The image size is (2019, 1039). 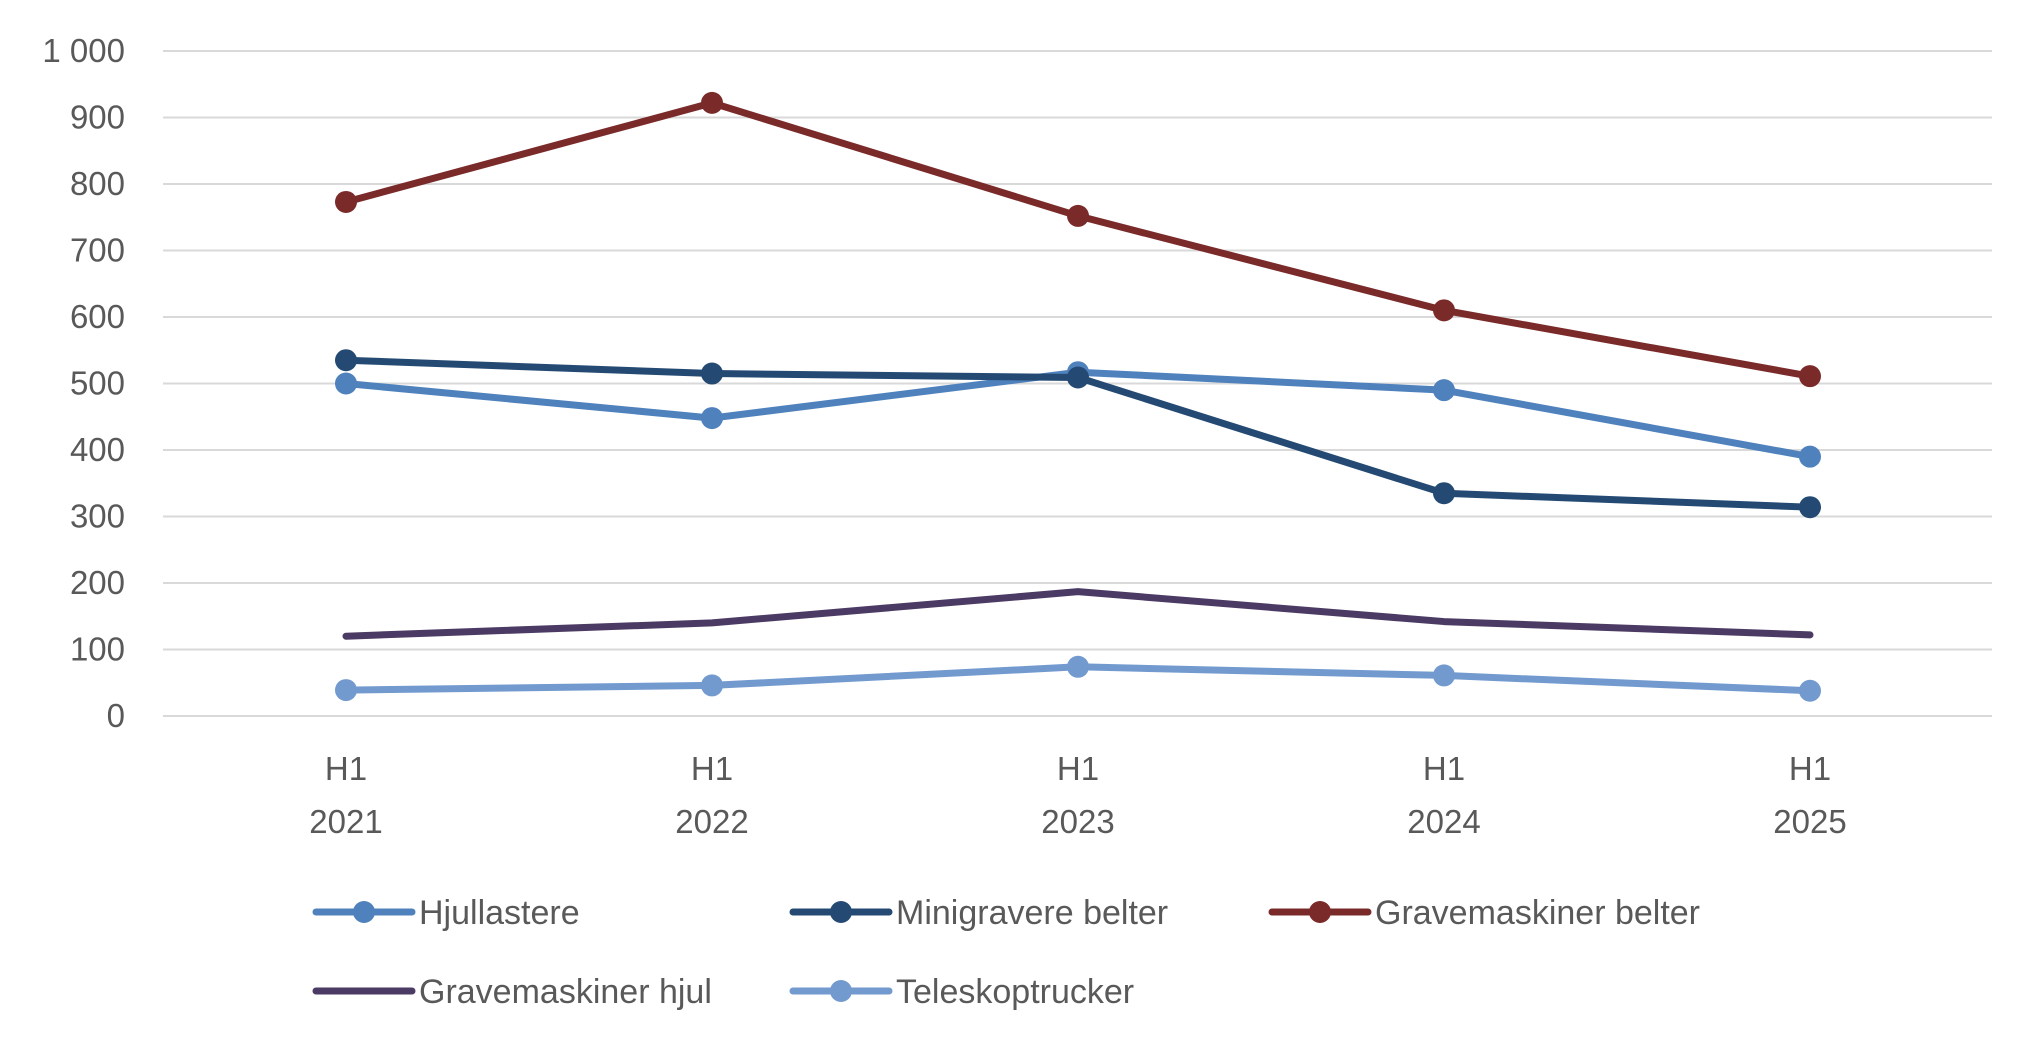 I want to click on y-tick-label: 200, so click(x=97, y=582).